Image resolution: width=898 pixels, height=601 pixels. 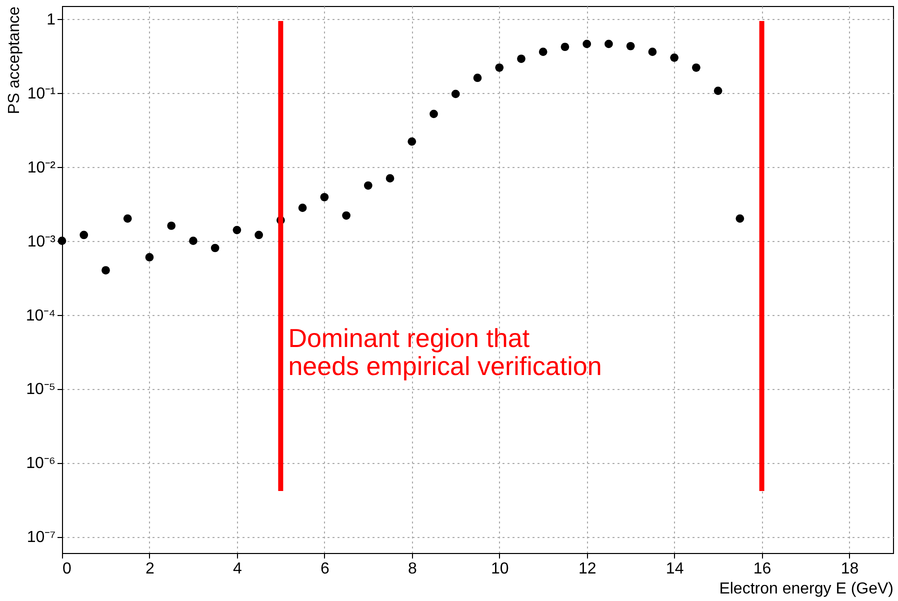 I want to click on y-axis-title: PS acceptance, so click(x=14, y=60).